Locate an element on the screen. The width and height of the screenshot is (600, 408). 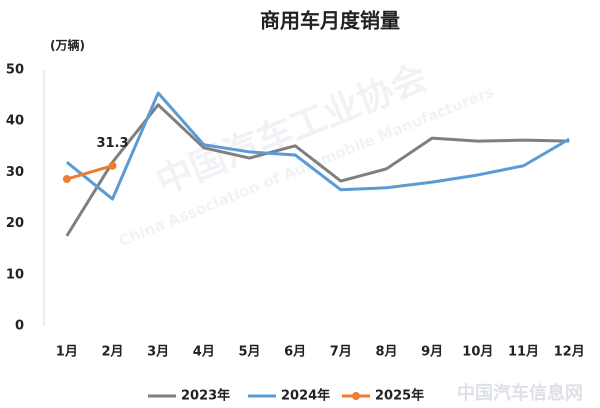
y-tick-label: 30 is located at coordinates (15, 172).